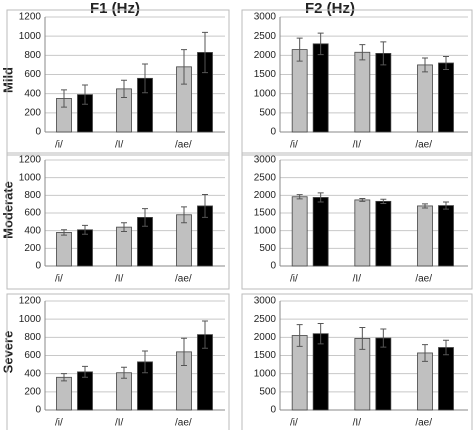 The image size is (474, 430). I want to click on row-label: Moderate, so click(7, 210).